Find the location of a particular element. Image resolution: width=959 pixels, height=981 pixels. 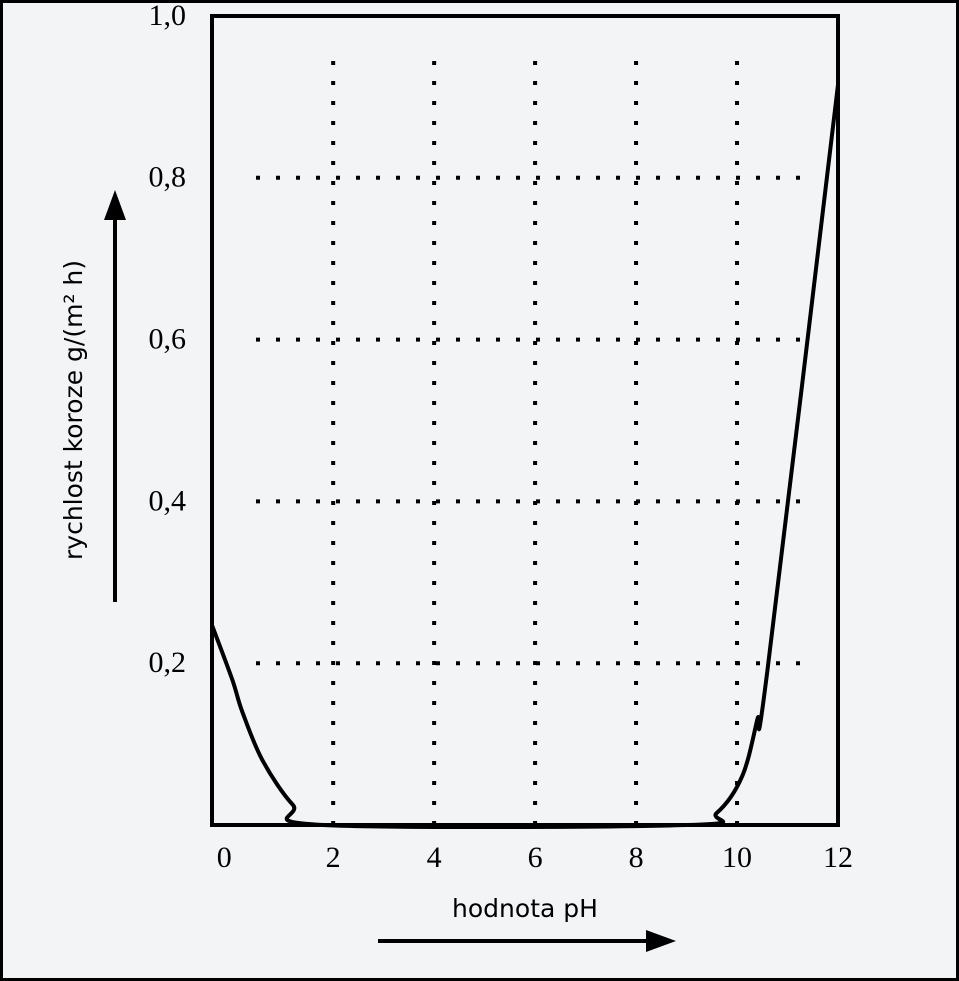

x-tick-label: 6 is located at coordinates (535, 857).